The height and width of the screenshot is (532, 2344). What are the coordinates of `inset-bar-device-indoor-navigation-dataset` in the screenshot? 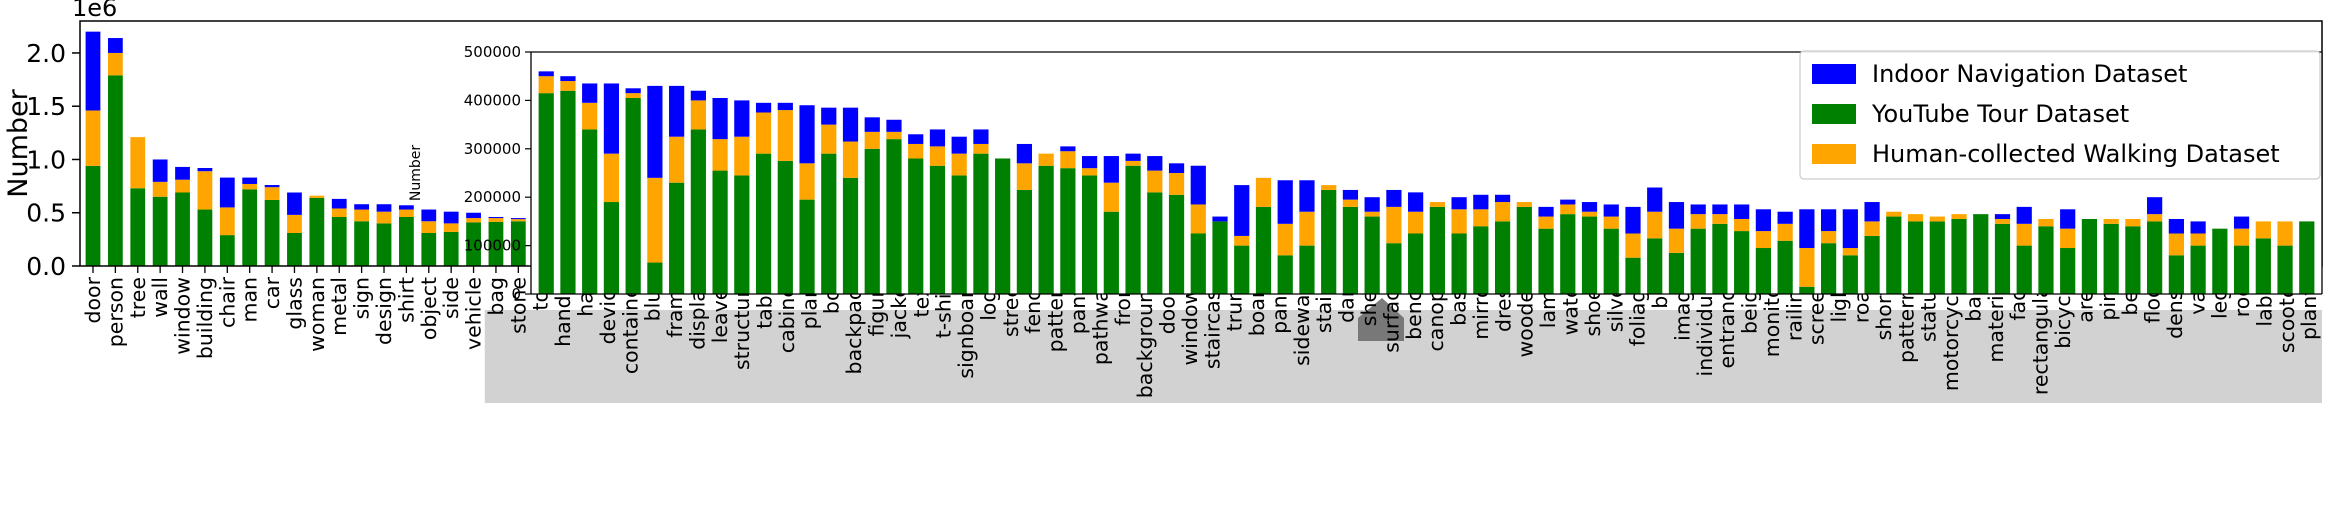 It's located at (655, 131).